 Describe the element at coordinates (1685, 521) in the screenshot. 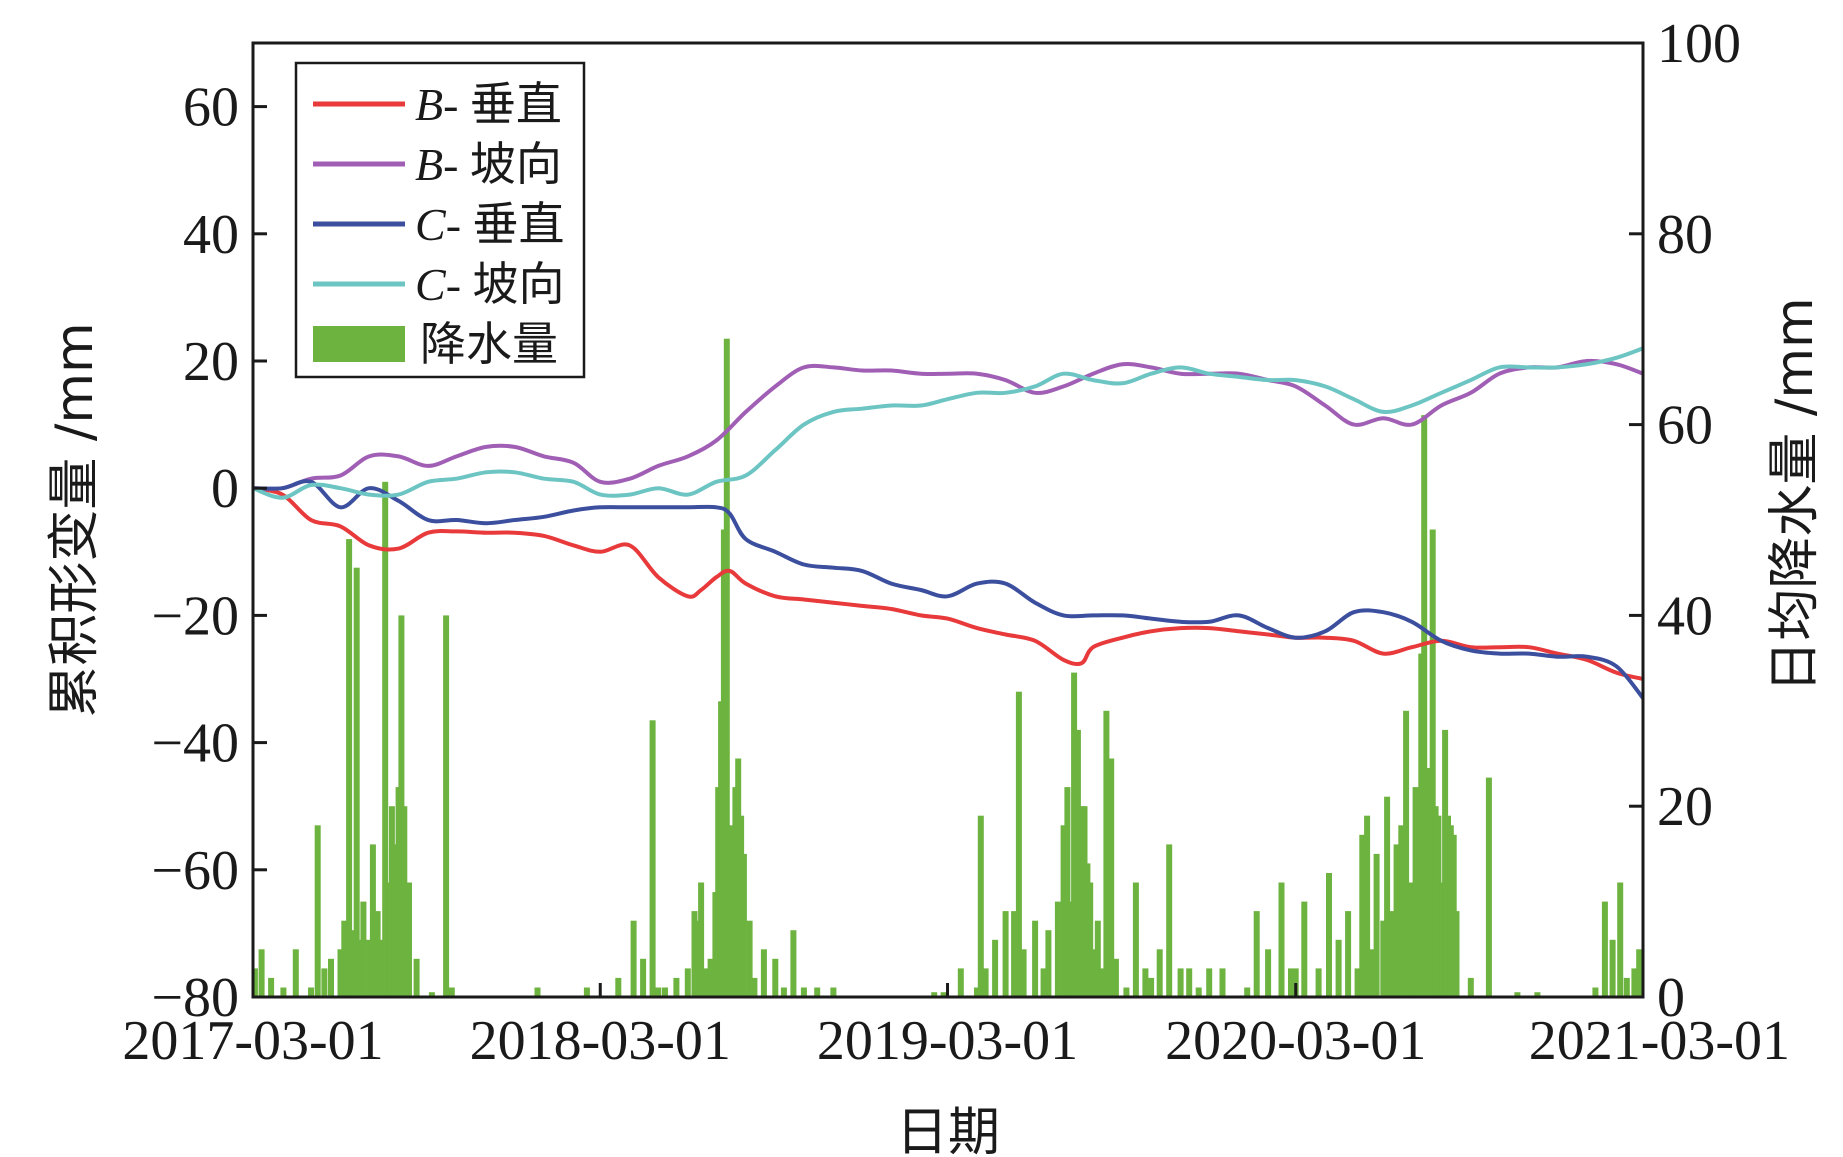

I see `right-axis-ticks: 0 20 40 60 80 100` at that location.